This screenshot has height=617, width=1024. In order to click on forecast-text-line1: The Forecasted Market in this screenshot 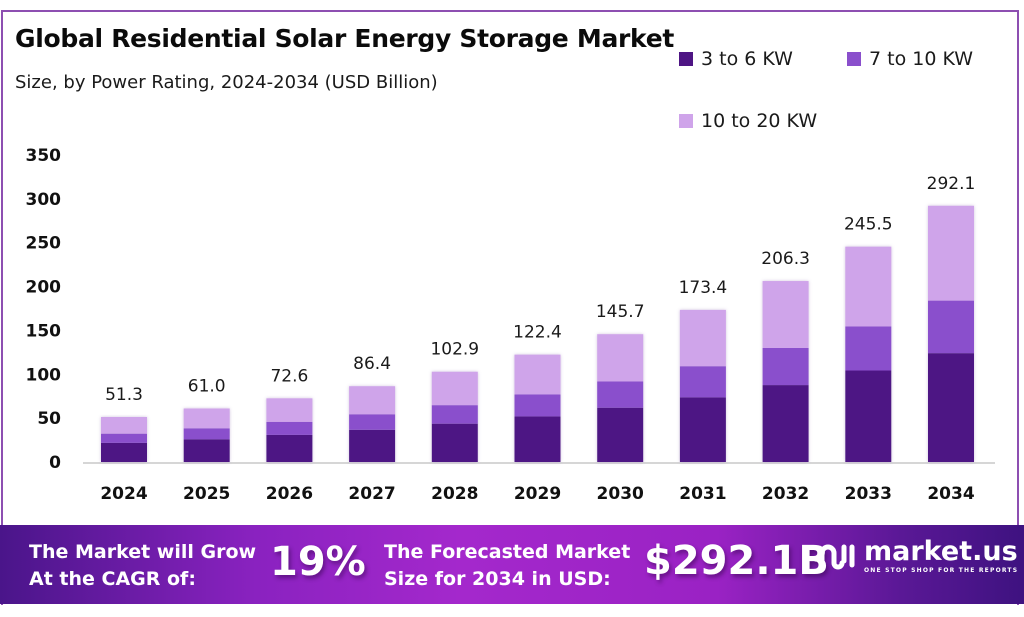, I will do `click(507, 552)`.